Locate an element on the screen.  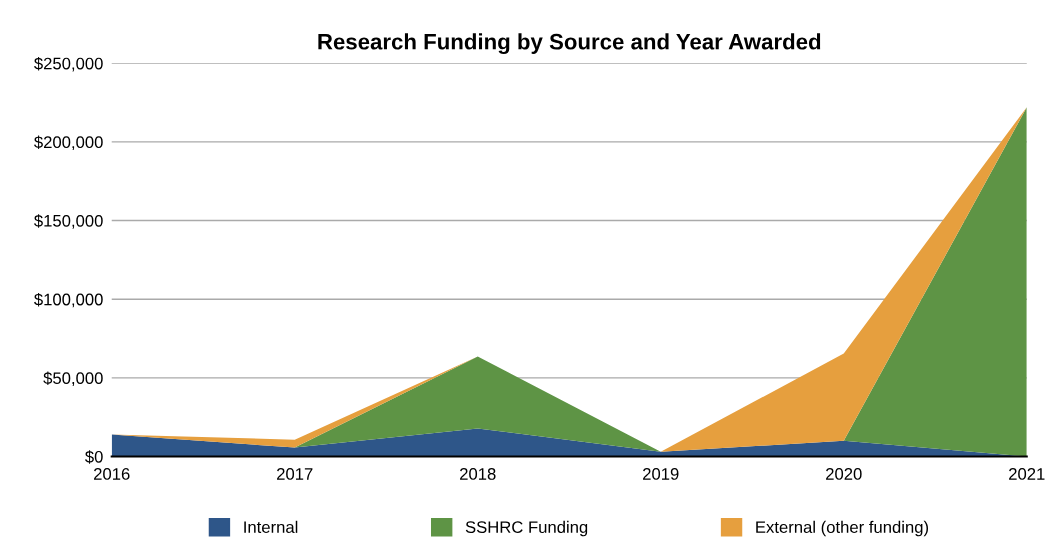
x-tick-label: 2016 is located at coordinates (112, 474).